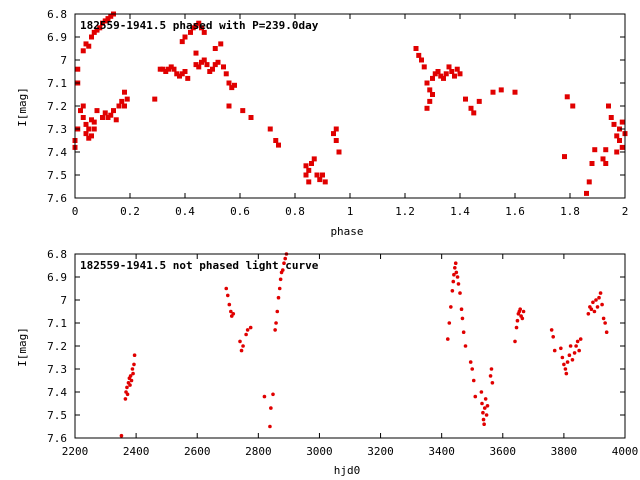 The width and height of the screenshot is (640, 480). Describe the element at coordinates (57, 415) in the screenshot. I see `unphased-y-tick-label: 7.5` at that location.